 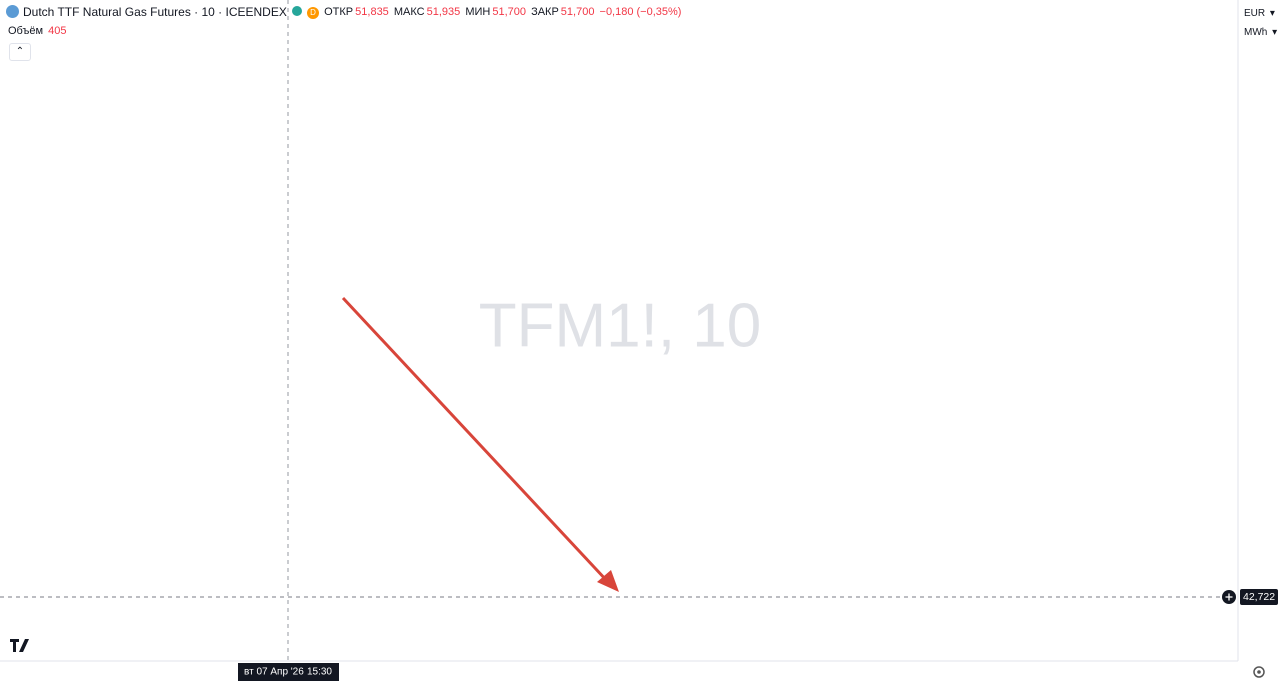 I want to click on logo, so click(x=19, y=645).